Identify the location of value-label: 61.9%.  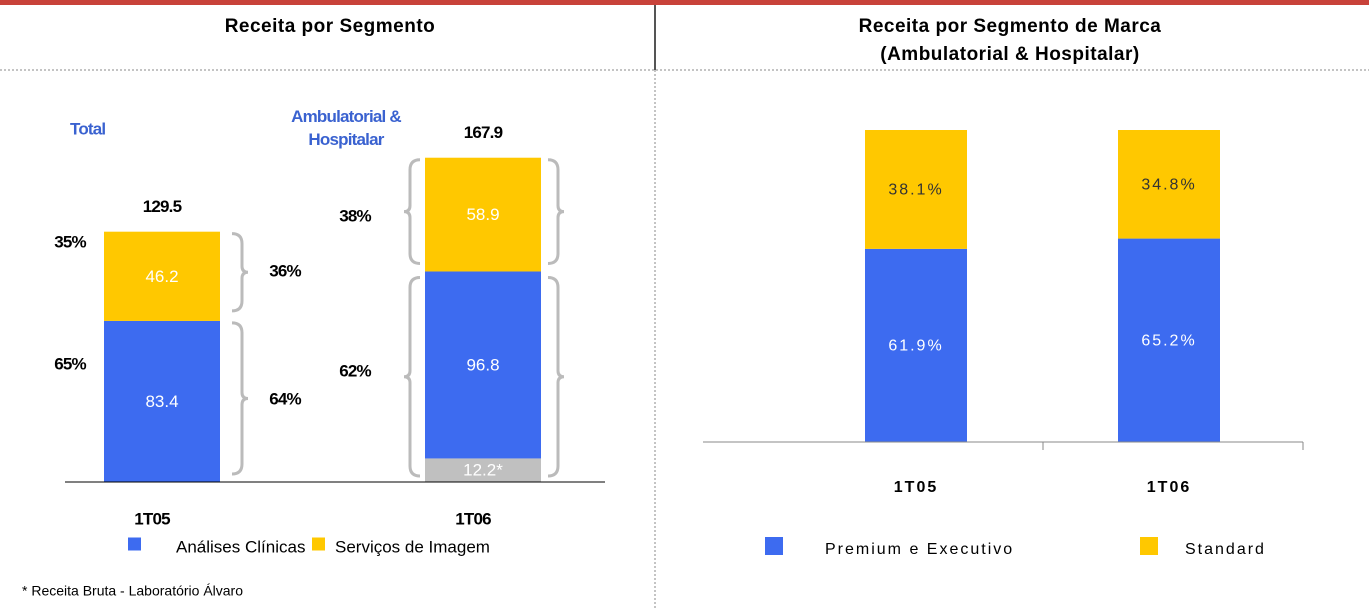
(915, 346).